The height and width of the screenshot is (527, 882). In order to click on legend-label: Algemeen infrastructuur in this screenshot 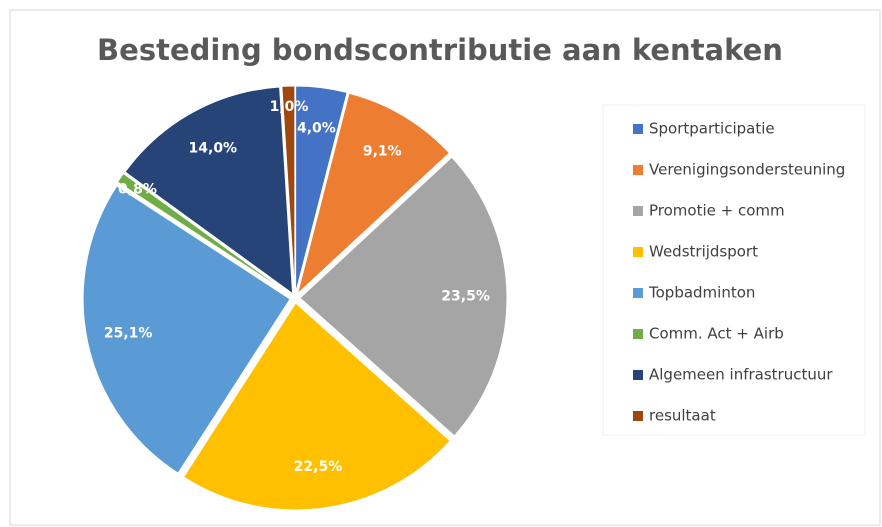, I will do `click(741, 375)`.